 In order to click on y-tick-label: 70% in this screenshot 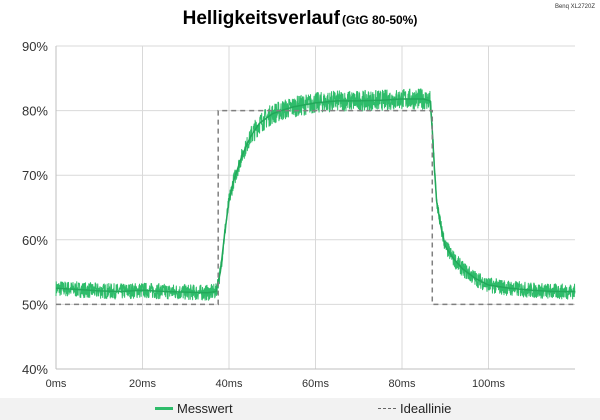, I will do `click(35, 175)`.